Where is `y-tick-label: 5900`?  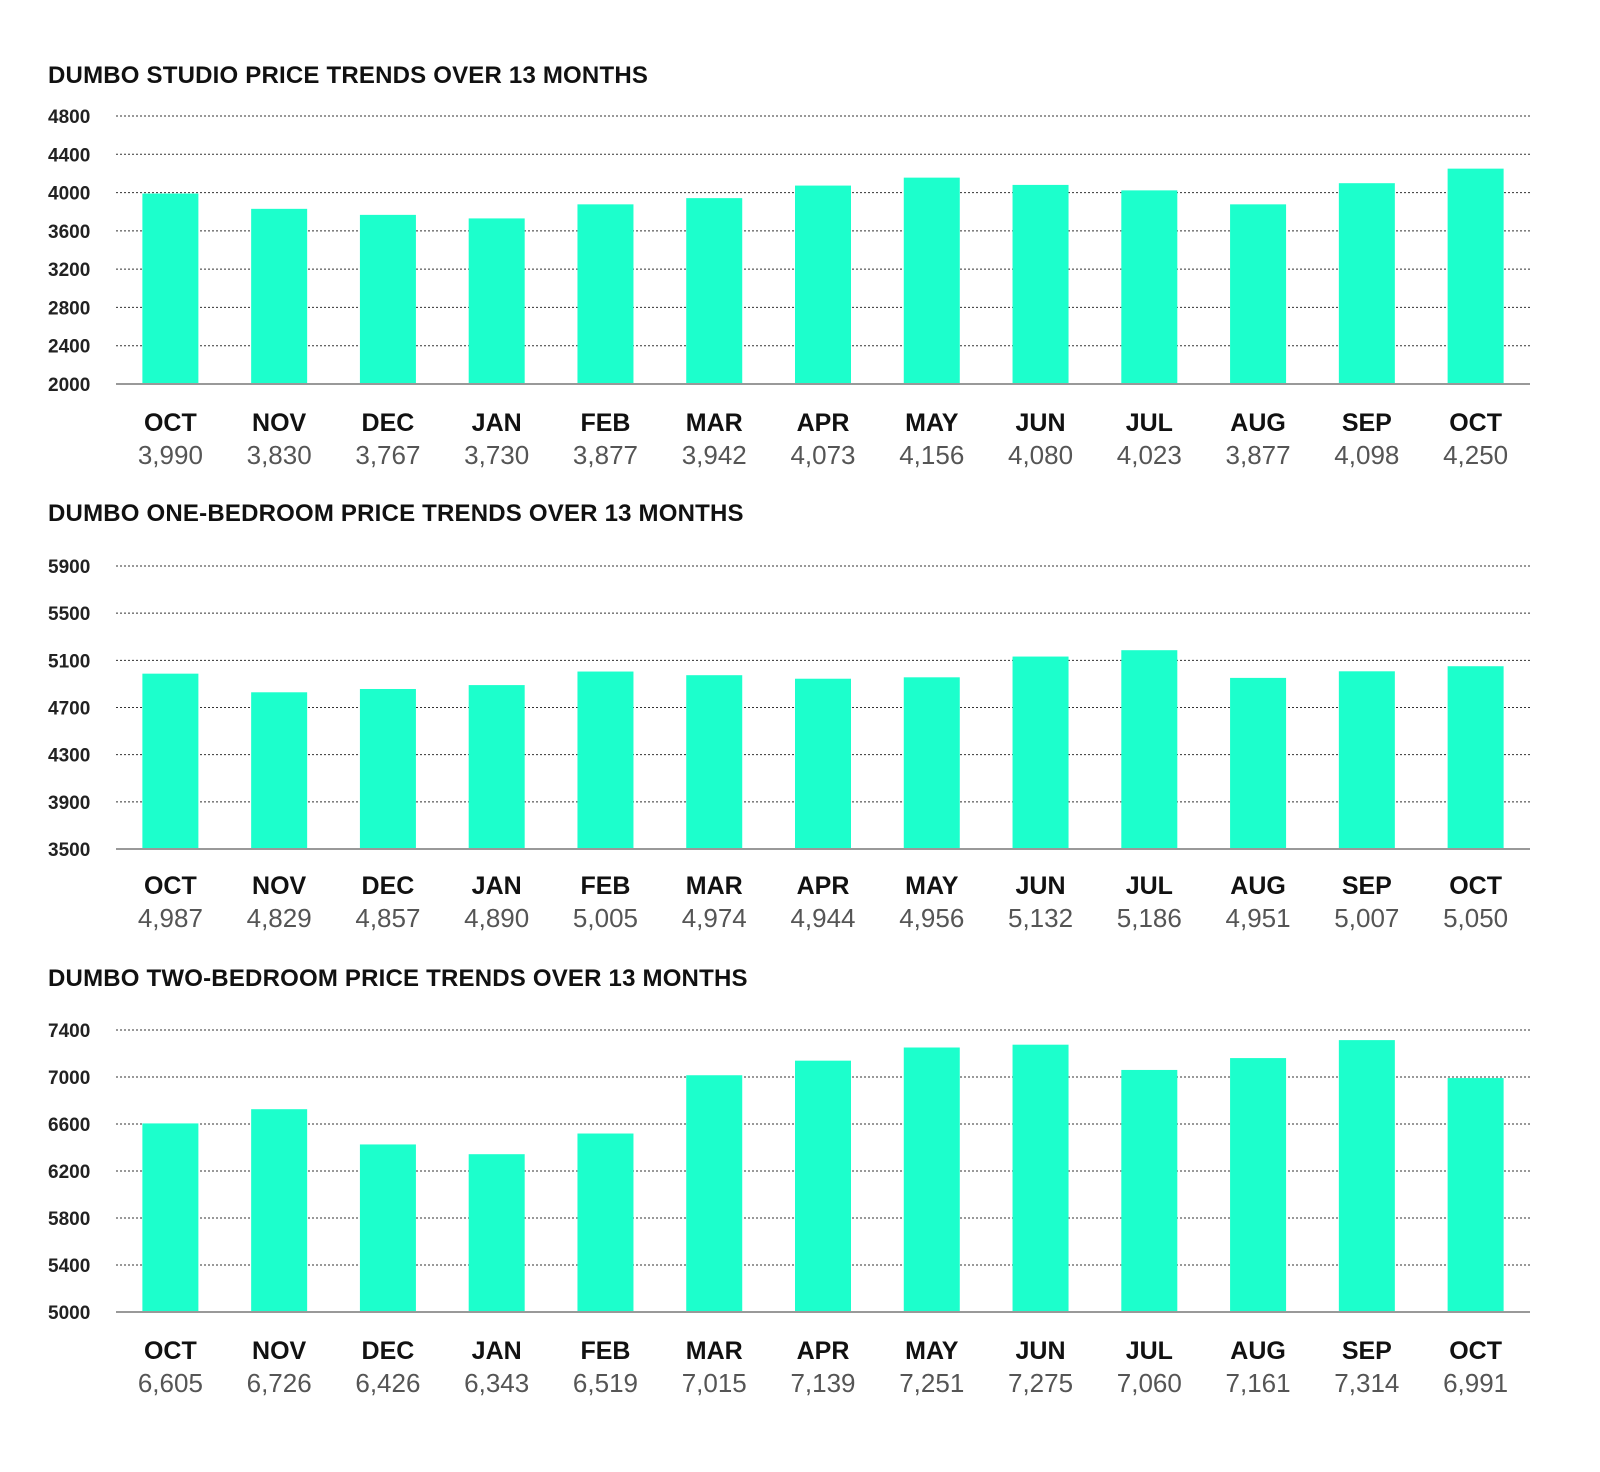
y-tick-label: 5900 is located at coordinates (69, 567).